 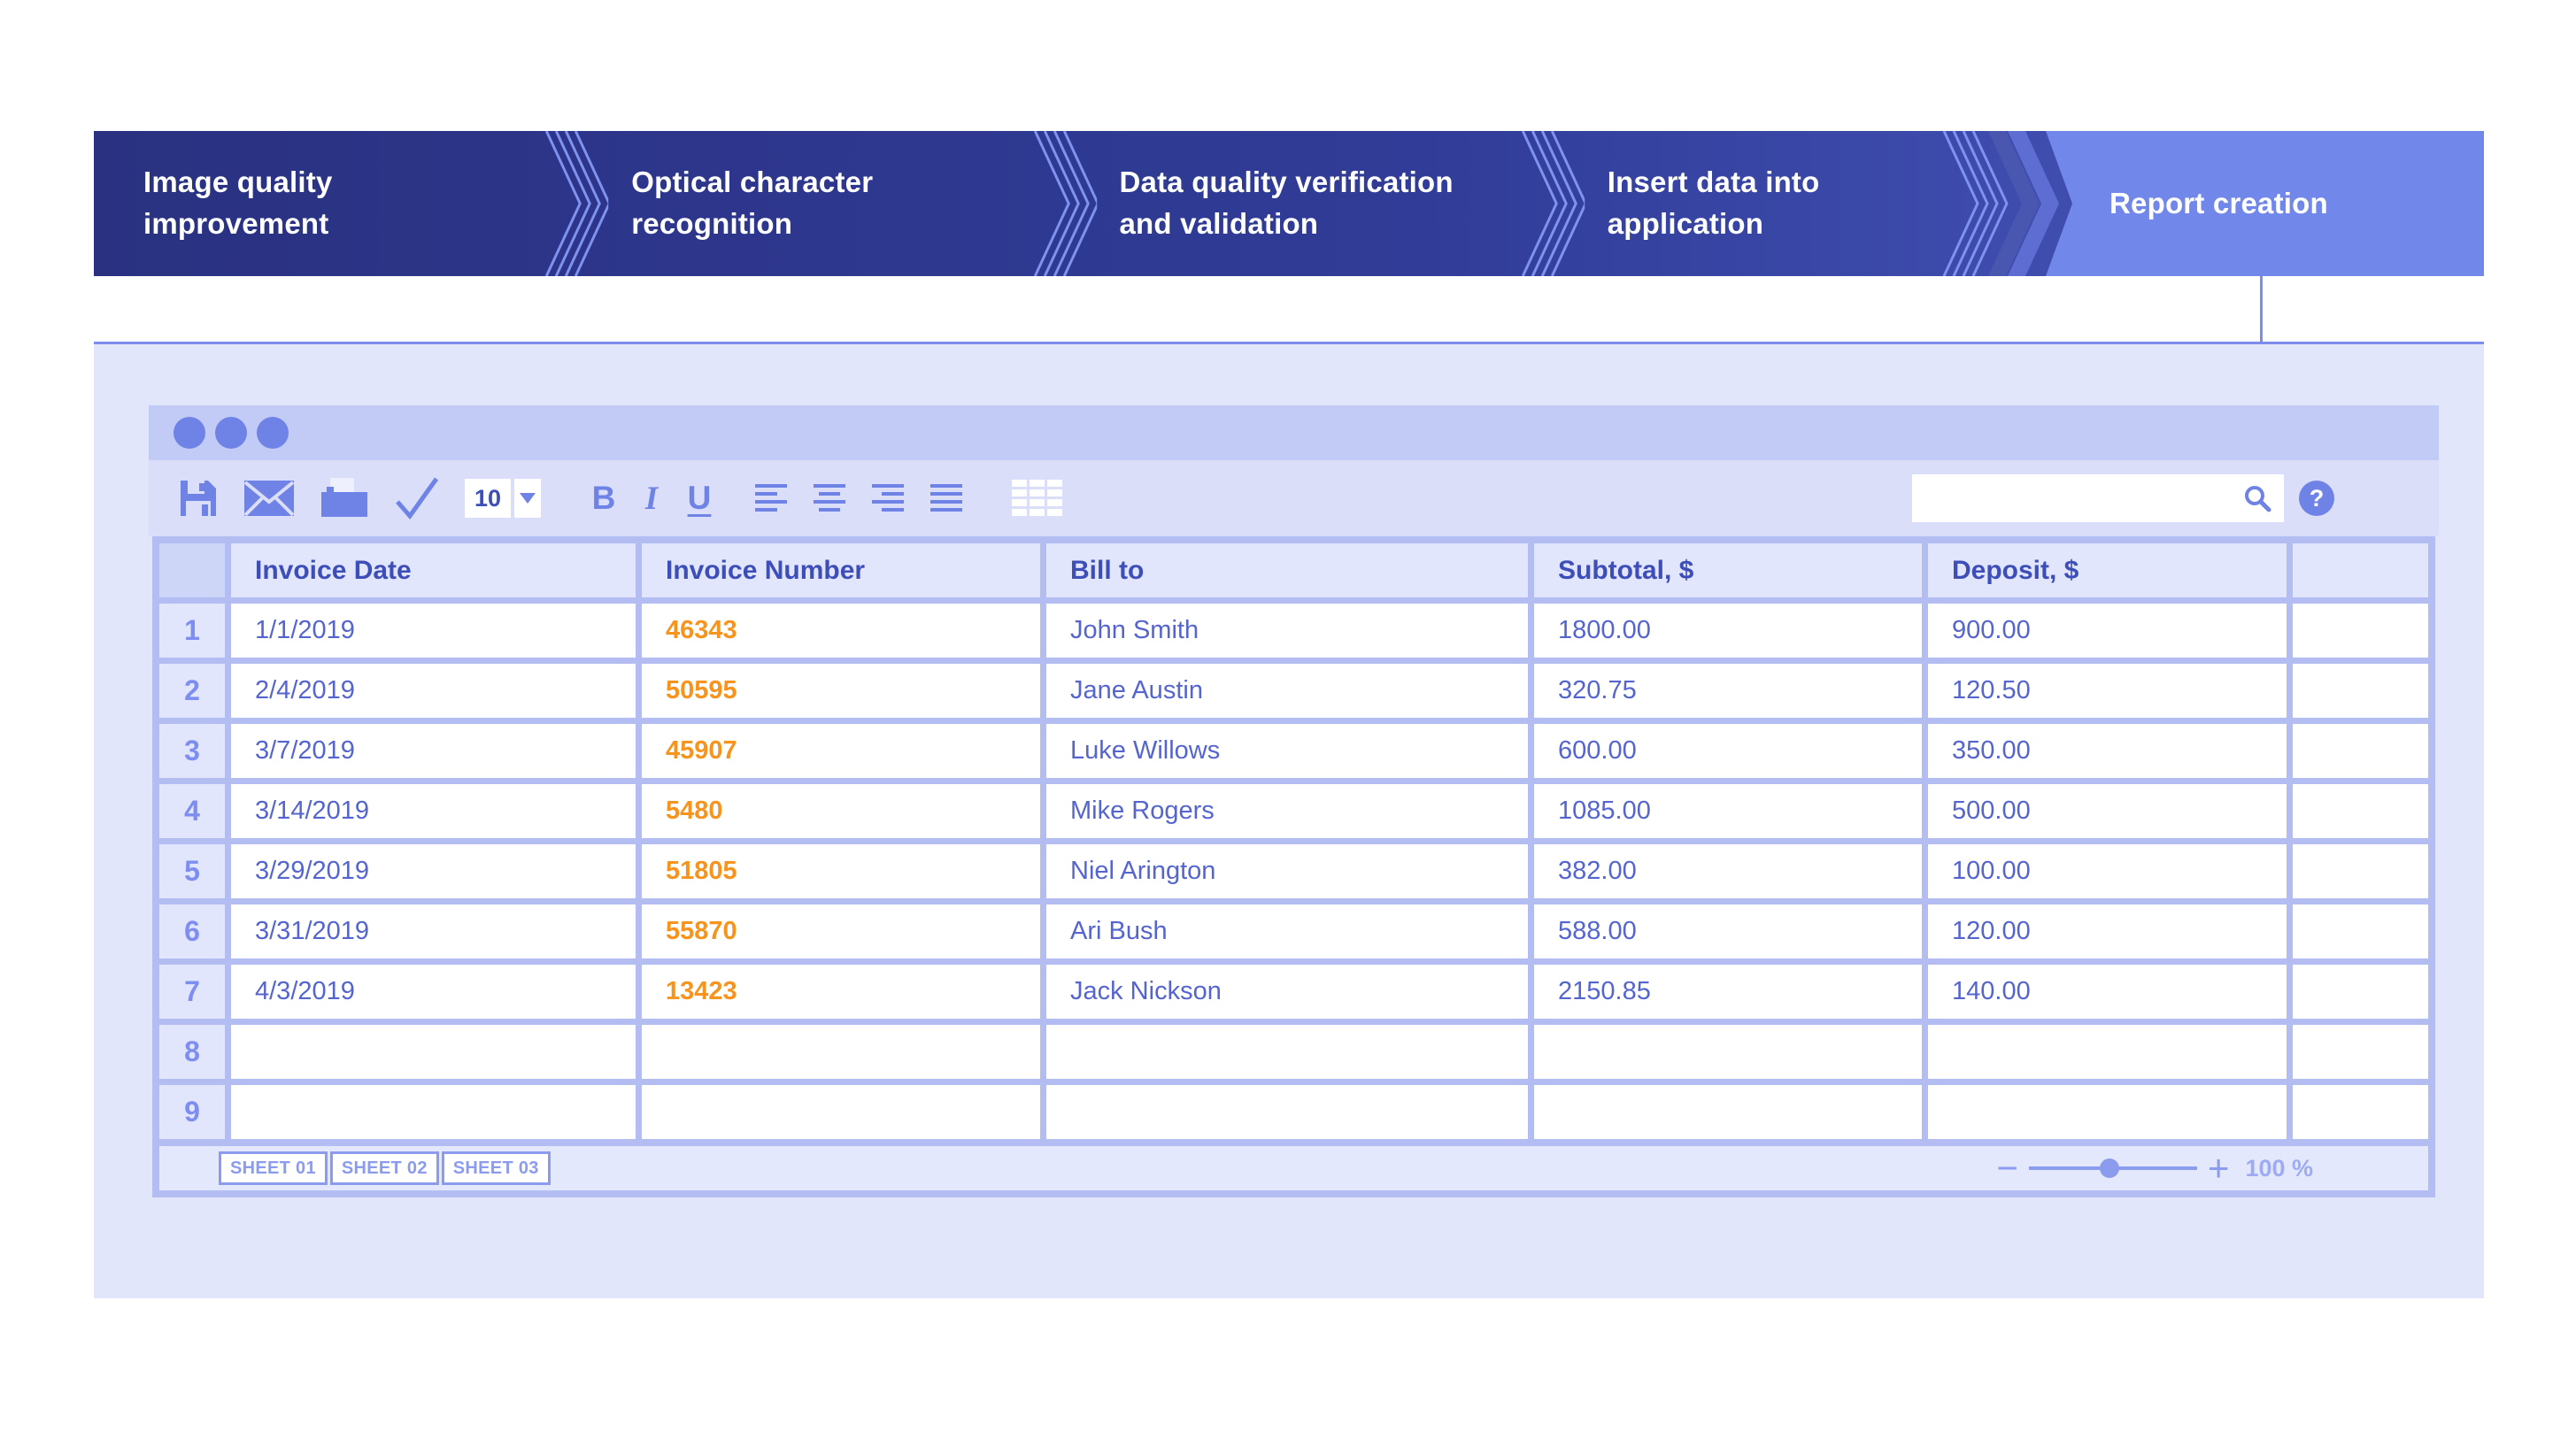 What do you see at coordinates (192, 631) in the screenshot?
I see `row-number: 1` at bounding box center [192, 631].